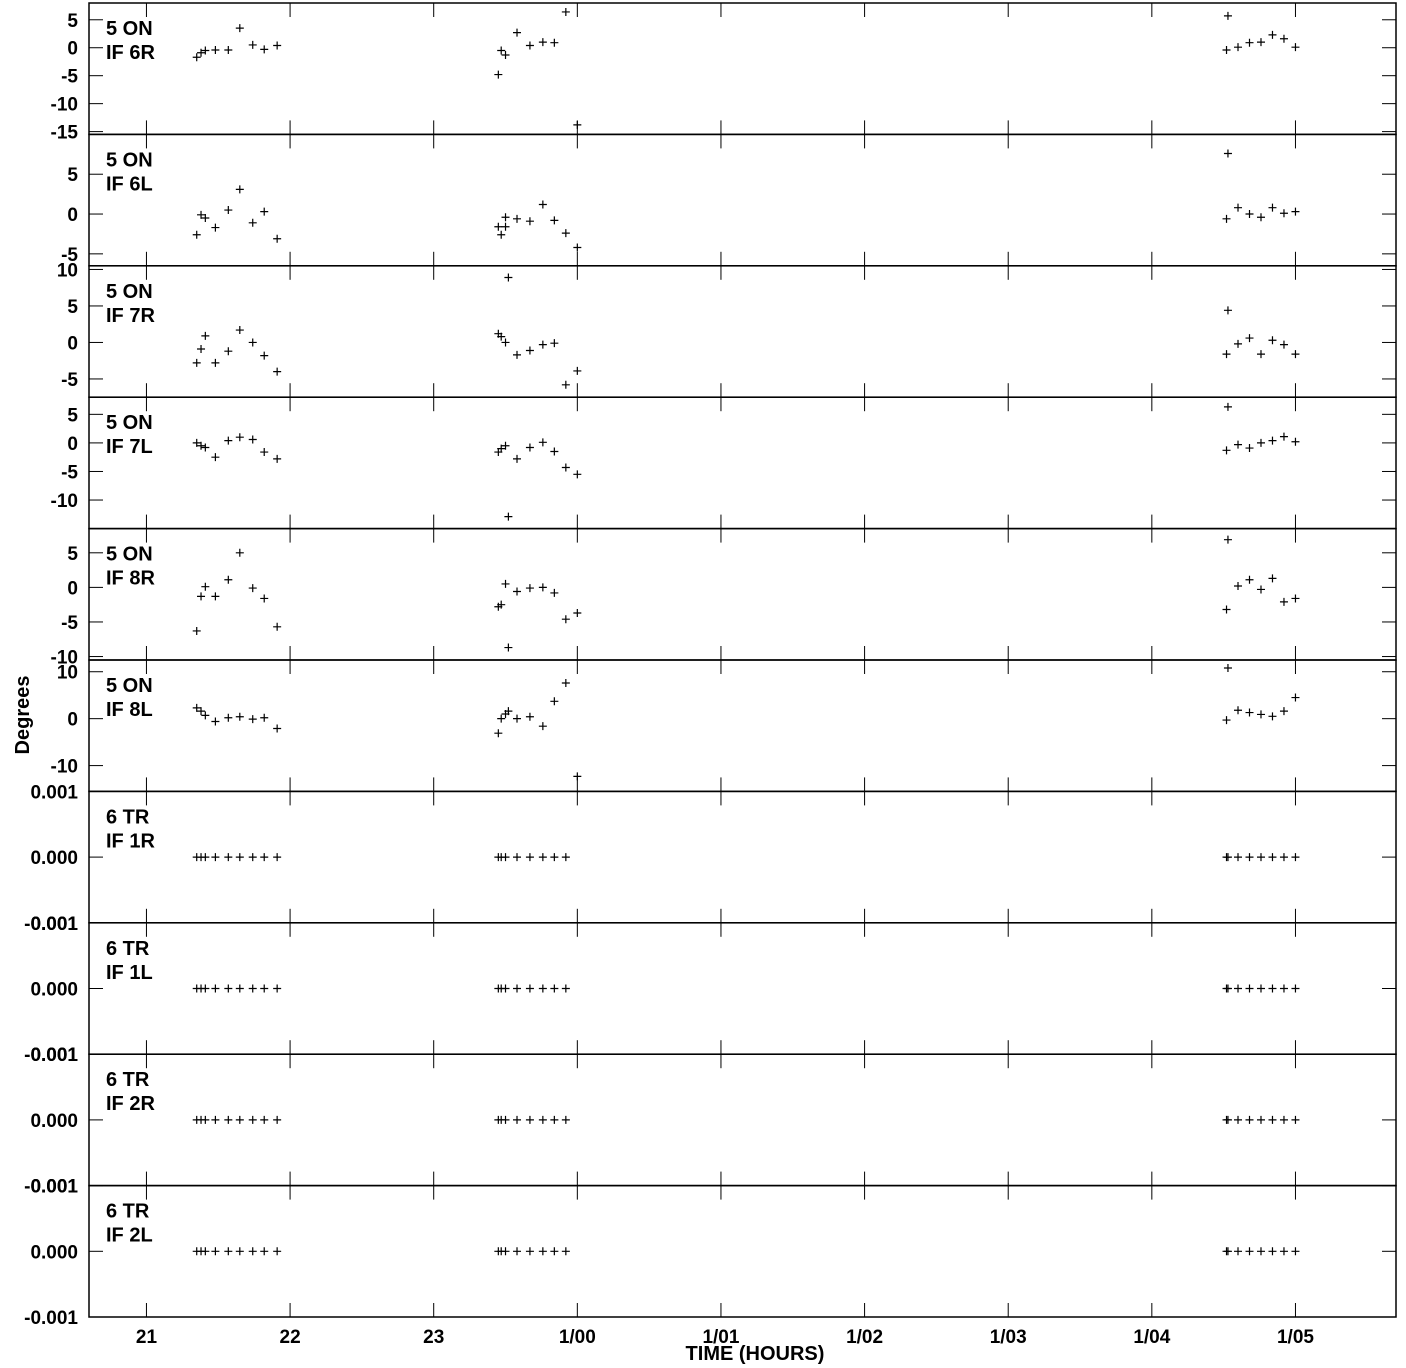 The width and height of the screenshot is (1406, 1368). Describe the element at coordinates (54, 858) in the screenshot. I see `y-tick-label: 0.000` at that location.